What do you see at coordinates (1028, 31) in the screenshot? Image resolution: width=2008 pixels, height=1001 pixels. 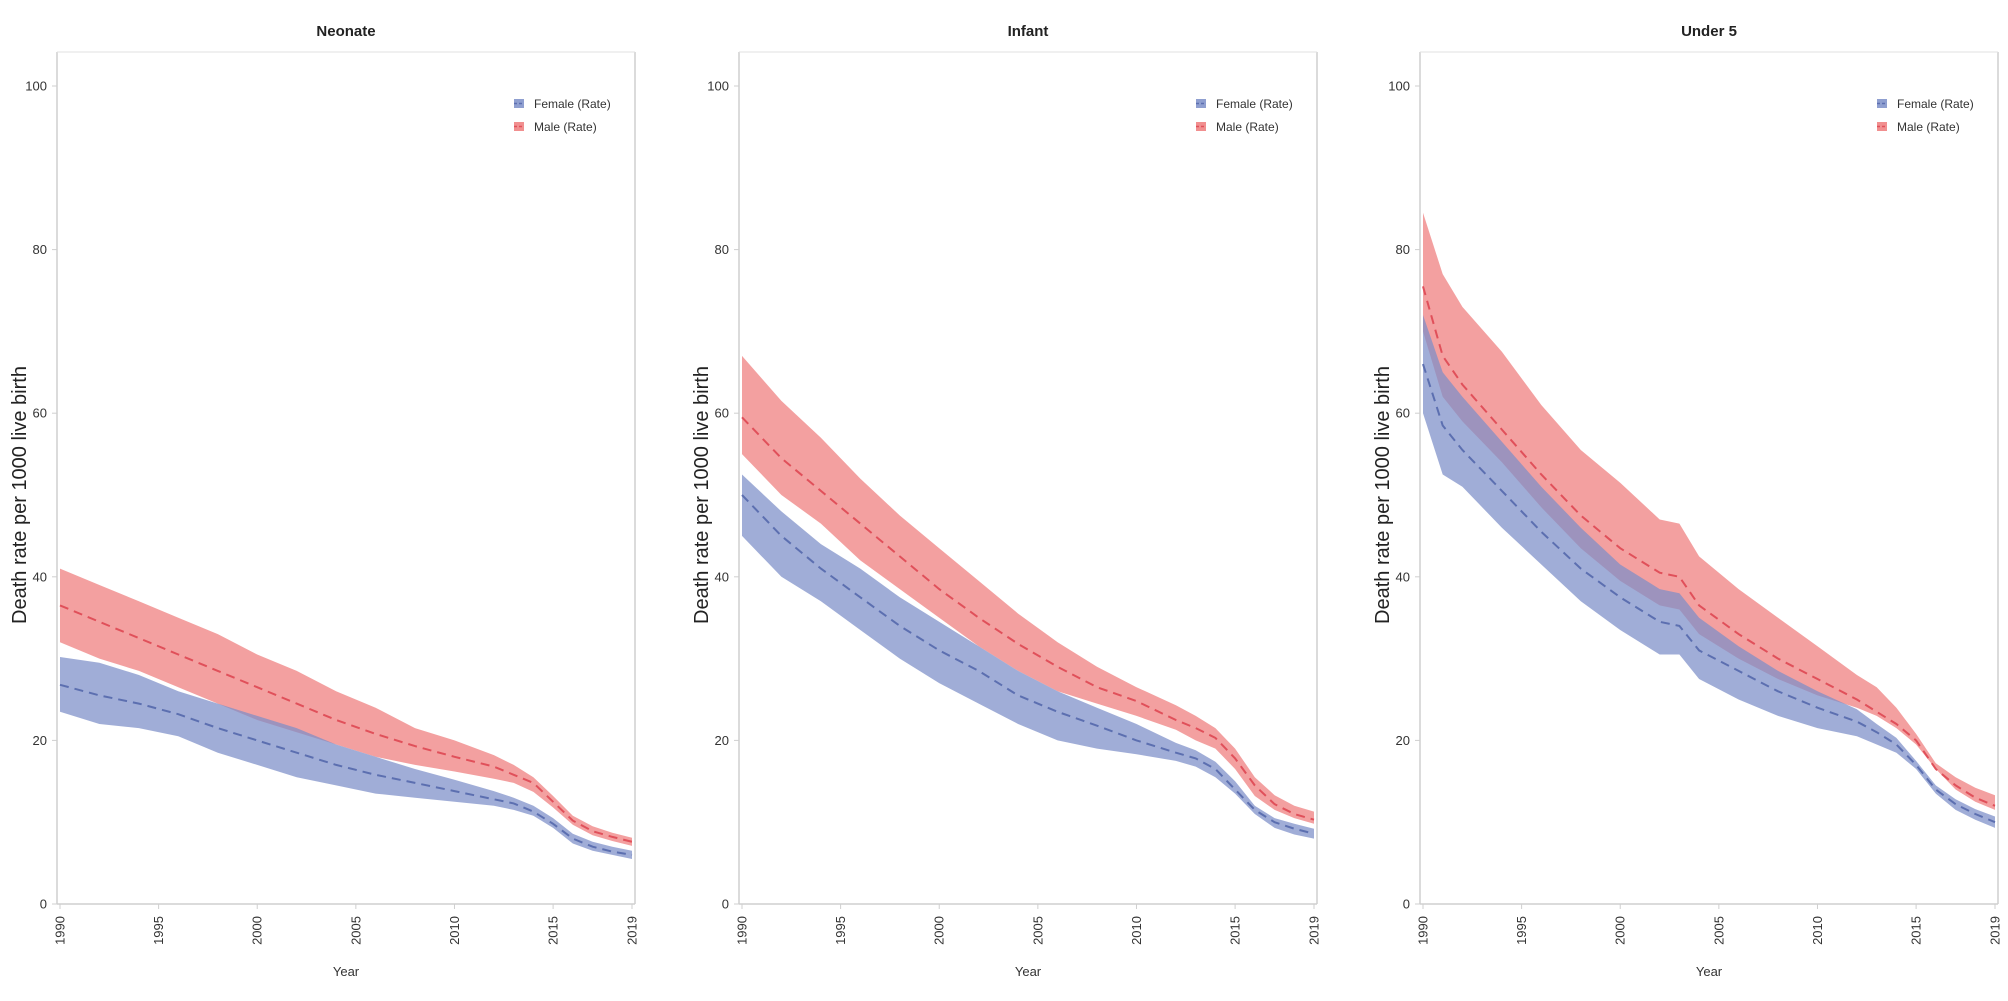 I see `panel-title: Infant` at bounding box center [1028, 31].